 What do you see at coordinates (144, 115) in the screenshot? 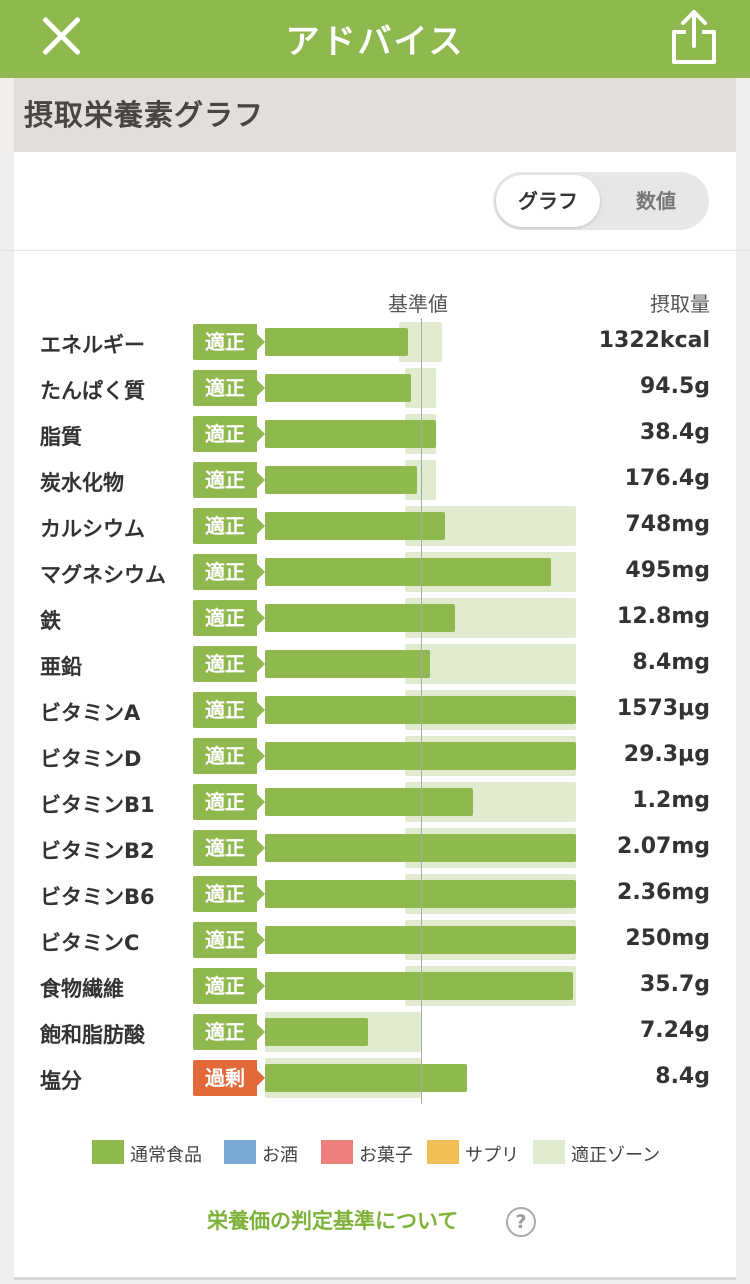
I see `section-title: 摂取栄養素グラフ` at bounding box center [144, 115].